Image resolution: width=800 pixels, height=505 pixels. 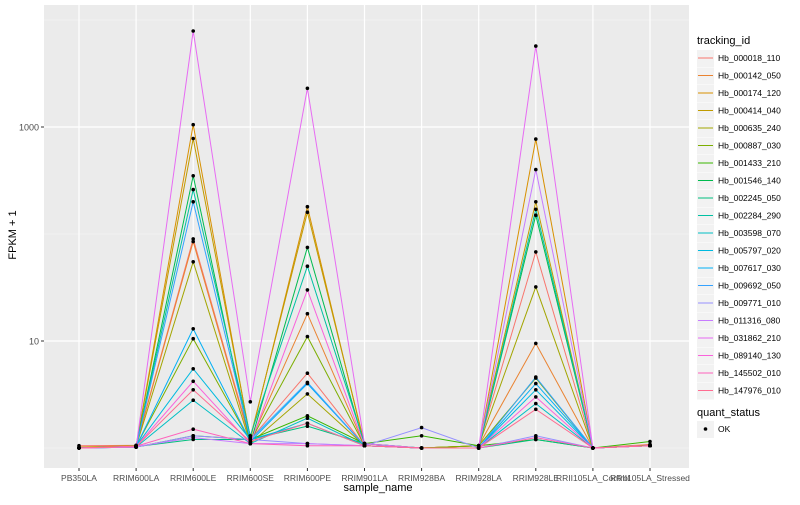 What do you see at coordinates (749, 321) in the screenshot?
I see `legend-label: Hb_011316_080` at bounding box center [749, 321].